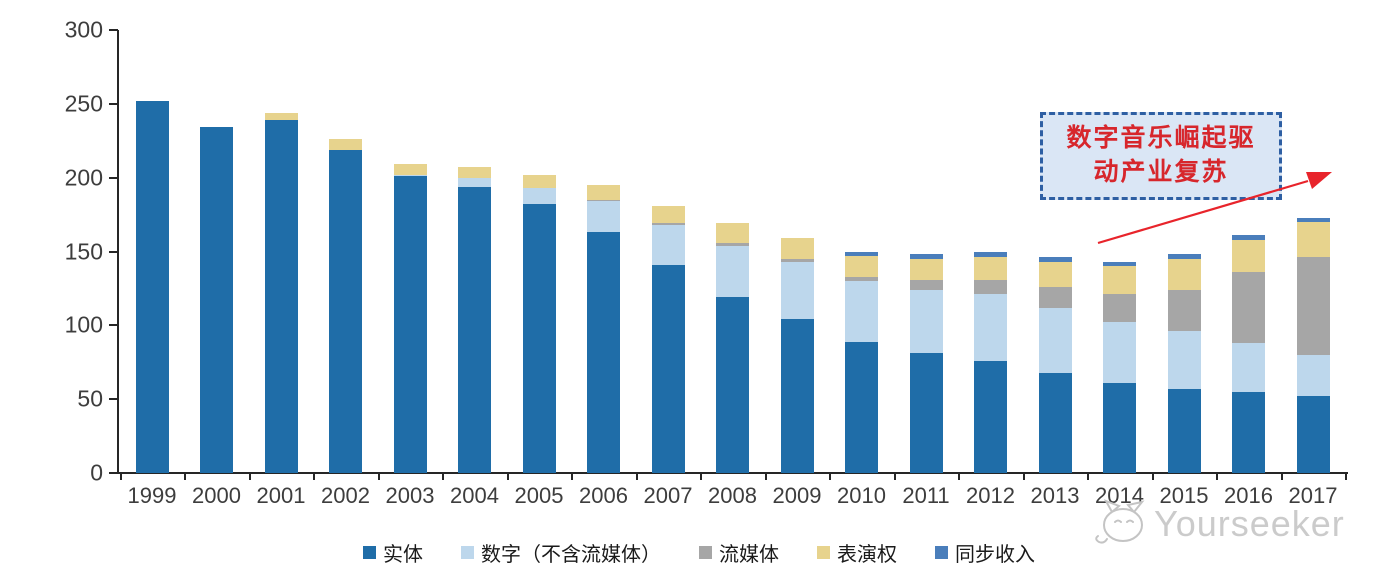 This screenshot has height=582, width=1398. Describe the element at coordinates (749, 555) in the screenshot. I see `legend-label: 流媒体` at that location.